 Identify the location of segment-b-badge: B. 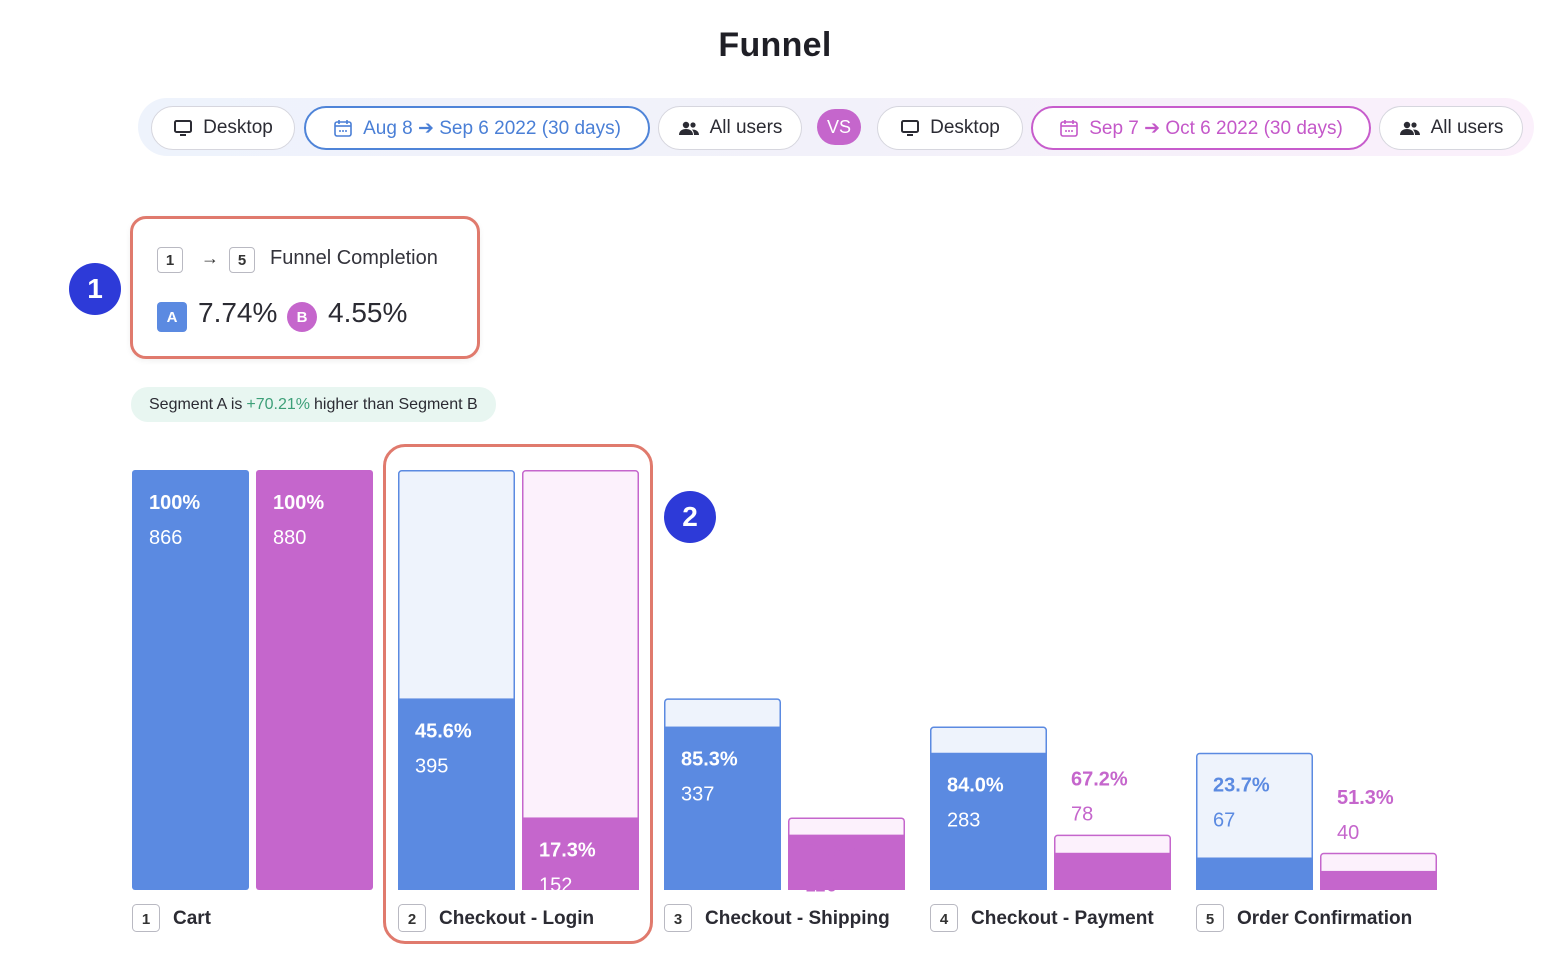
(302, 317).